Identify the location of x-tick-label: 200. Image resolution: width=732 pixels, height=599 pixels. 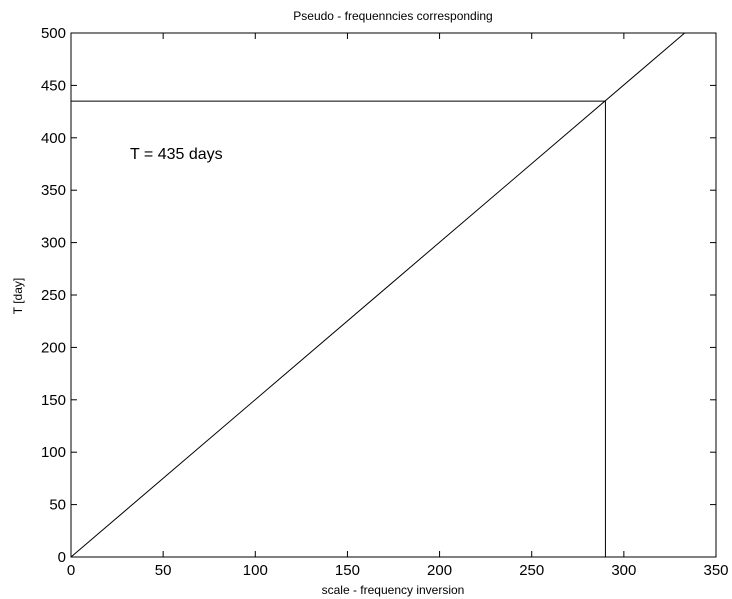
(439, 570).